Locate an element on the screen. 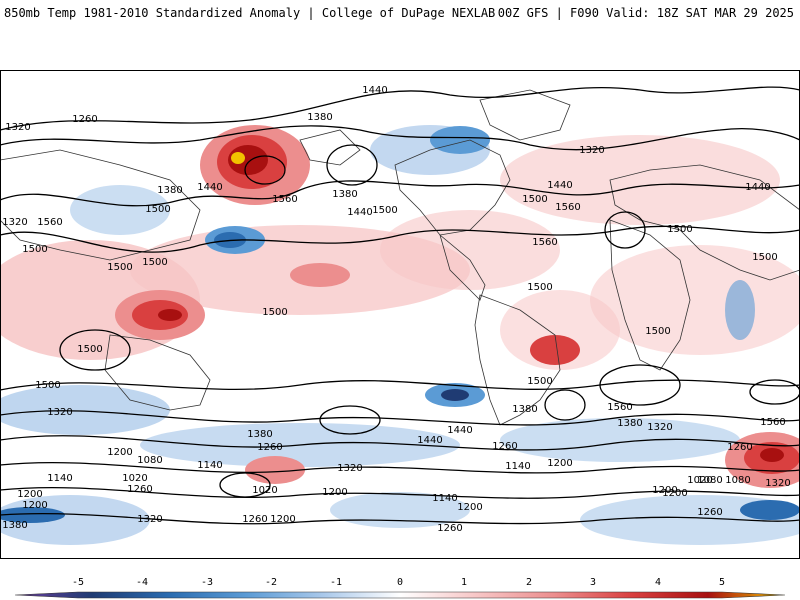 The width and height of the screenshot is (800, 600). colorbar-tick: 3 is located at coordinates (593, 582).